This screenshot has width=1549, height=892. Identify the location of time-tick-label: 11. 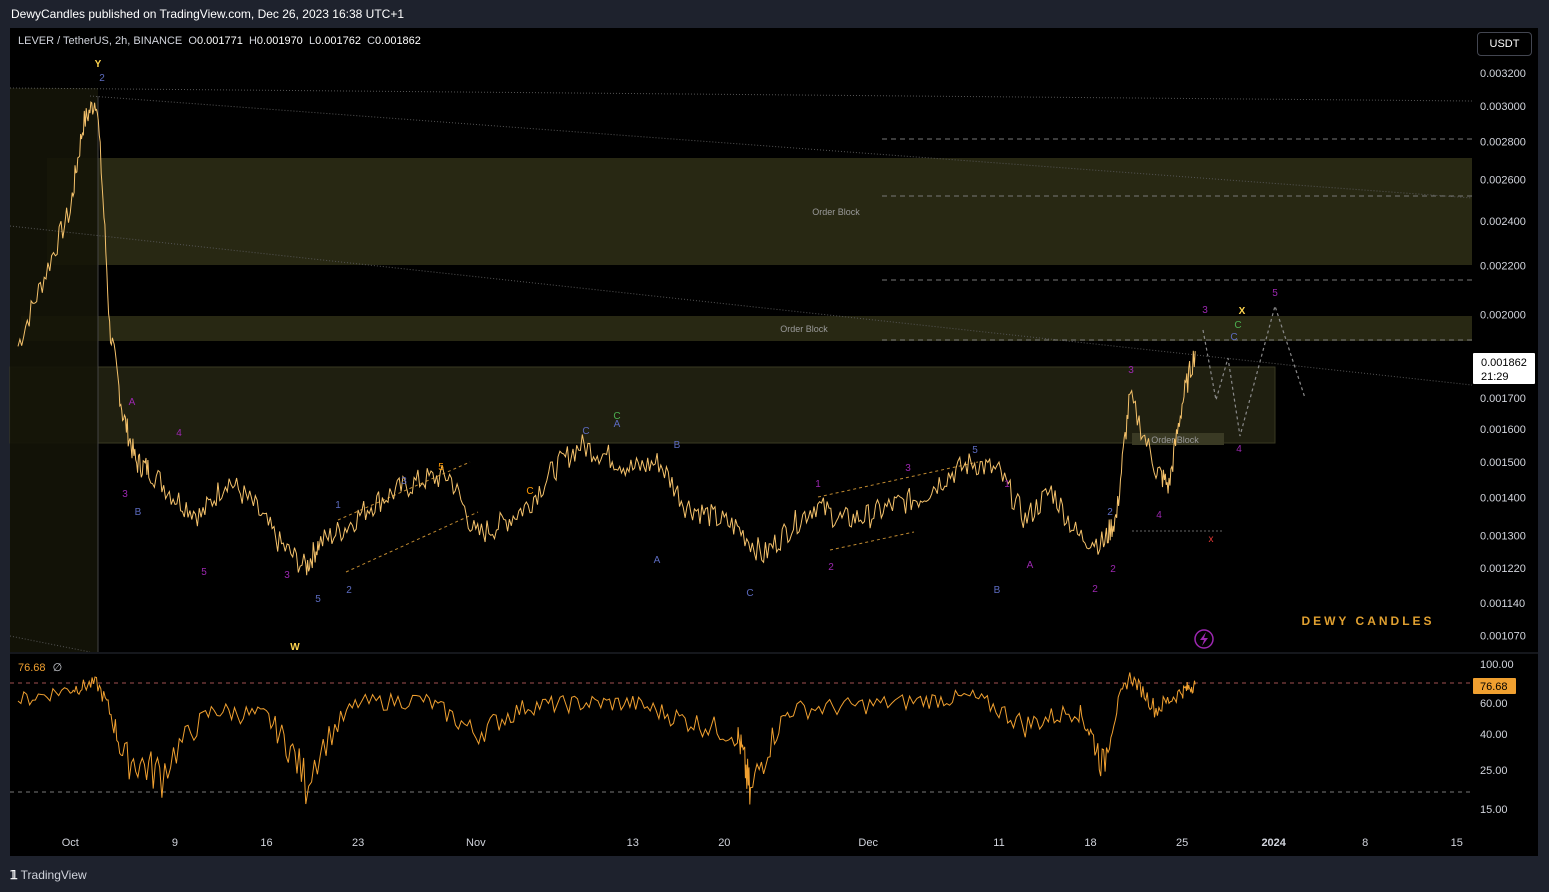
(998, 843).